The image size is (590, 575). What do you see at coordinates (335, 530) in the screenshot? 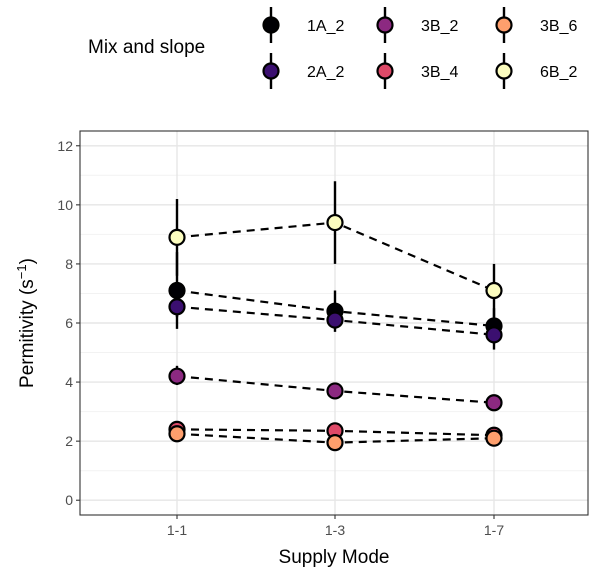
I see `x-tick-label: 1-3` at bounding box center [335, 530].